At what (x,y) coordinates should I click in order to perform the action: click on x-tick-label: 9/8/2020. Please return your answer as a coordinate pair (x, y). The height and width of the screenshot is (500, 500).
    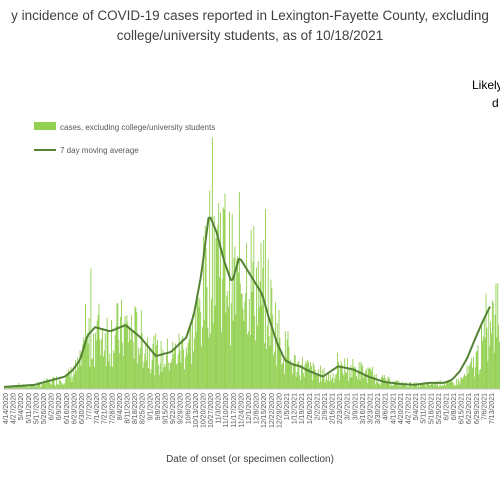
    Looking at the image, I should click on (158, 406).